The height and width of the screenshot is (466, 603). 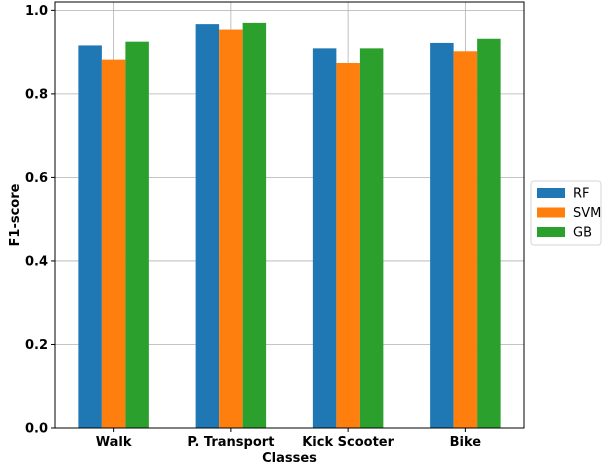 What do you see at coordinates (137, 234) in the screenshot?
I see `bar-gb-walk` at bounding box center [137, 234].